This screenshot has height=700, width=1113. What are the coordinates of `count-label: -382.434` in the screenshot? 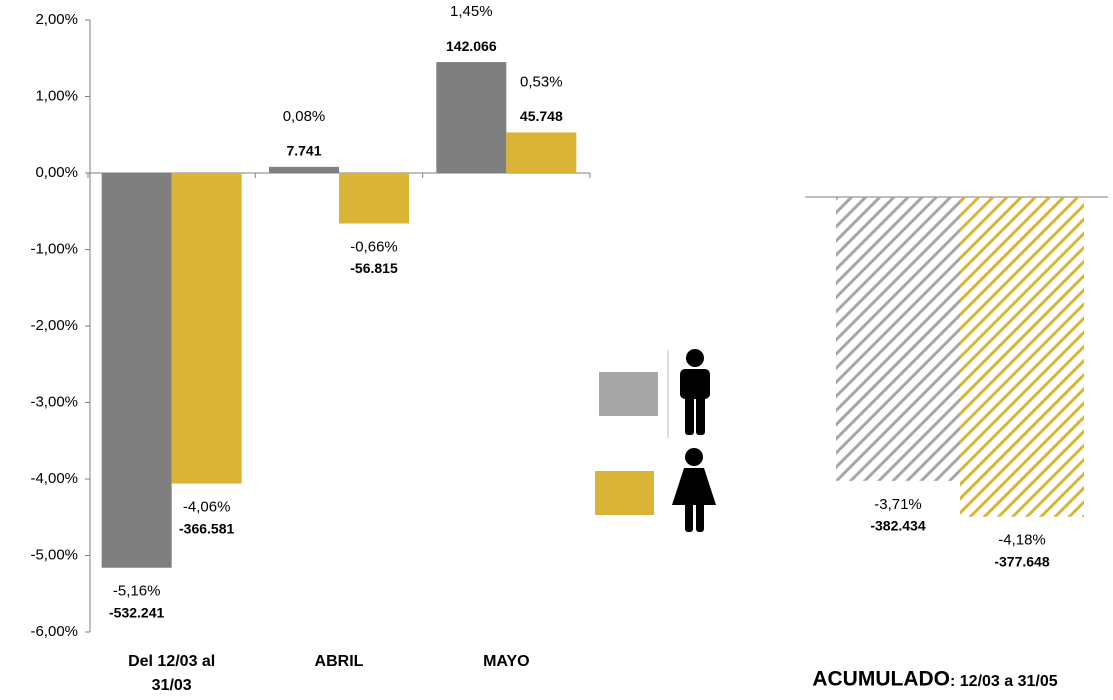 It's located at (897, 526).